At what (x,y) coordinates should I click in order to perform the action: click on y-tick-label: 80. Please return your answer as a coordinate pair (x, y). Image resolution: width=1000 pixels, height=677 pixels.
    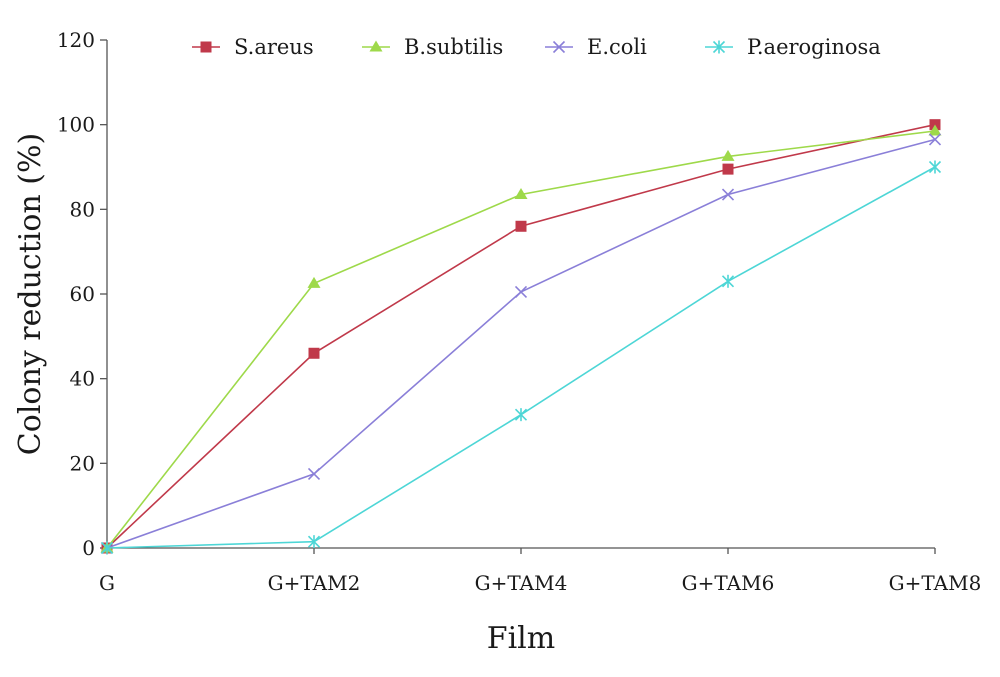
    Looking at the image, I should click on (82, 209).